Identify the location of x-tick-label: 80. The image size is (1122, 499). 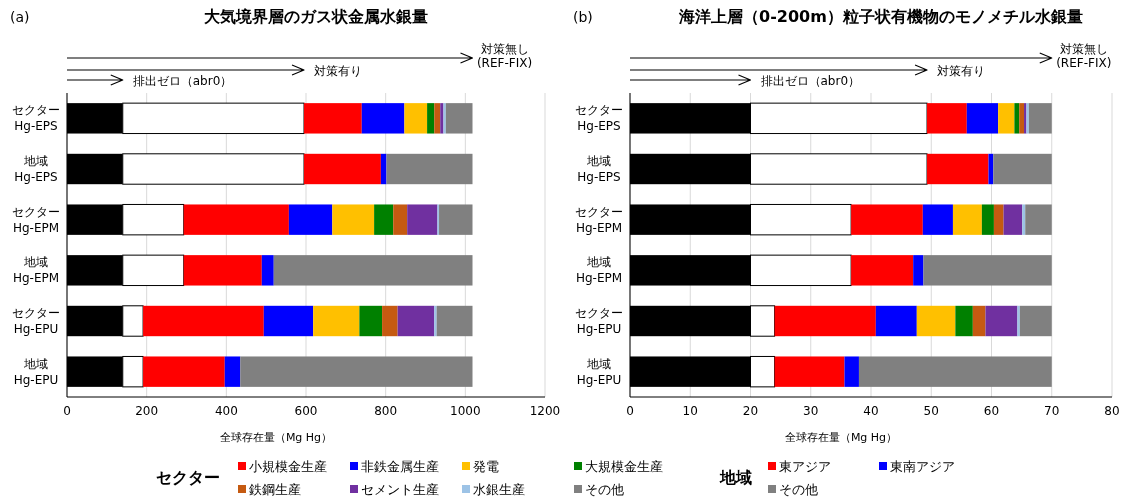
(1112, 411).